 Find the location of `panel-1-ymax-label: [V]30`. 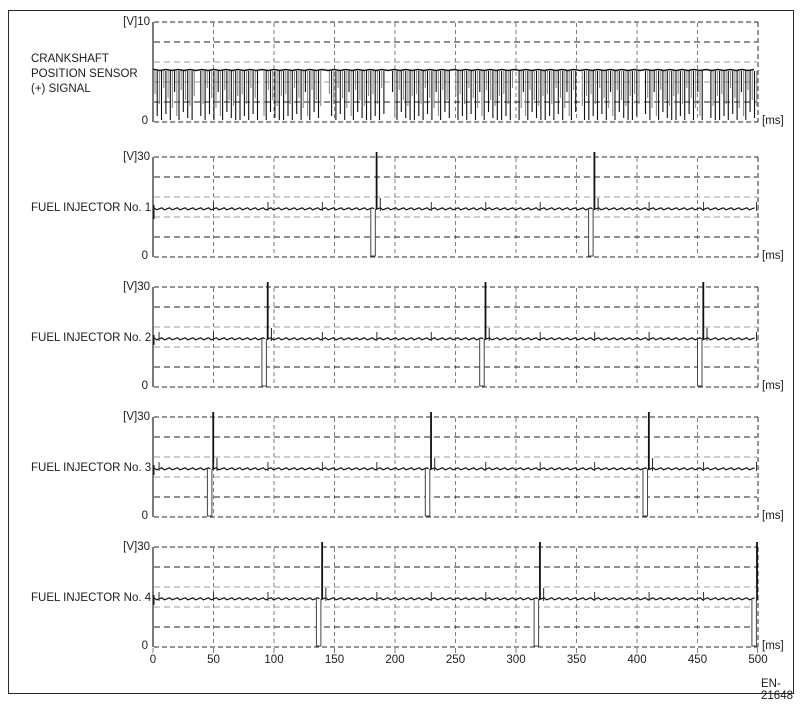

panel-1-ymax-label: [V]30 is located at coordinates (136, 157).